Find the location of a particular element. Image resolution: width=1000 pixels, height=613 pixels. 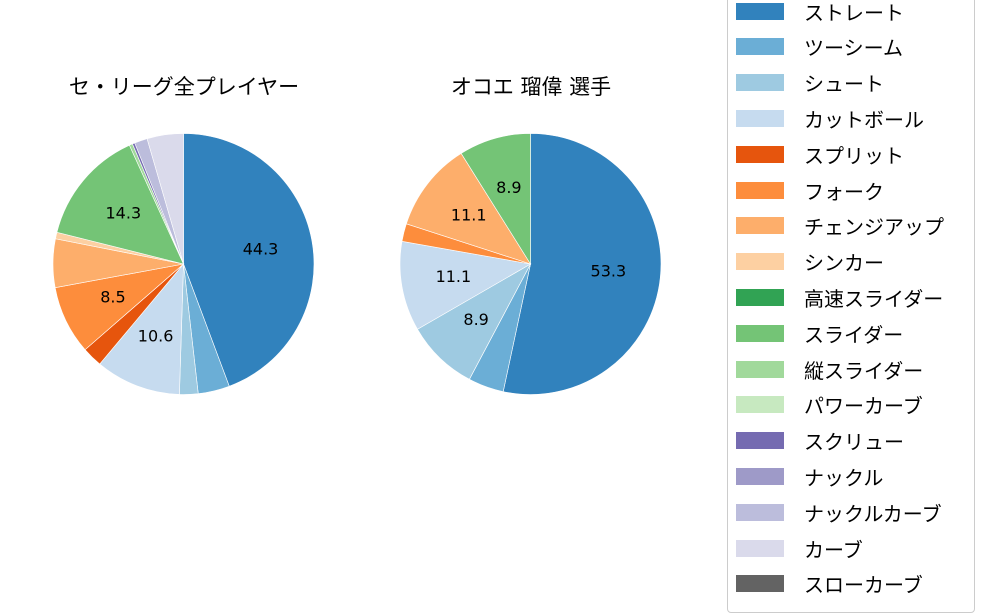

legend-label: シンカー is located at coordinates (844, 263).